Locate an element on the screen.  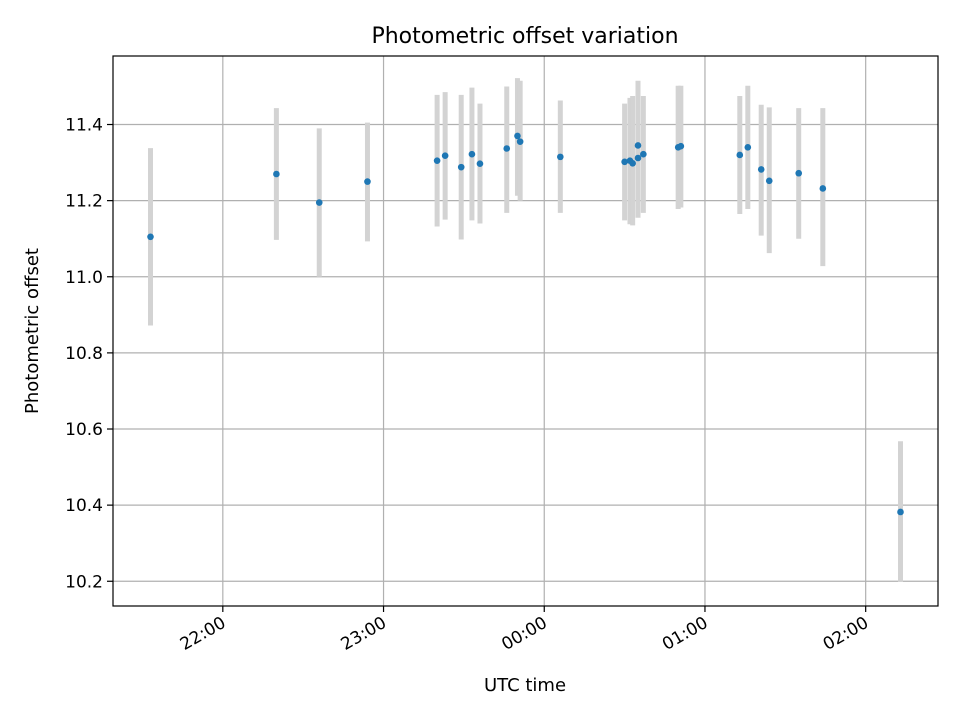
y-tick-label: 11.4 is located at coordinates (84, 126).